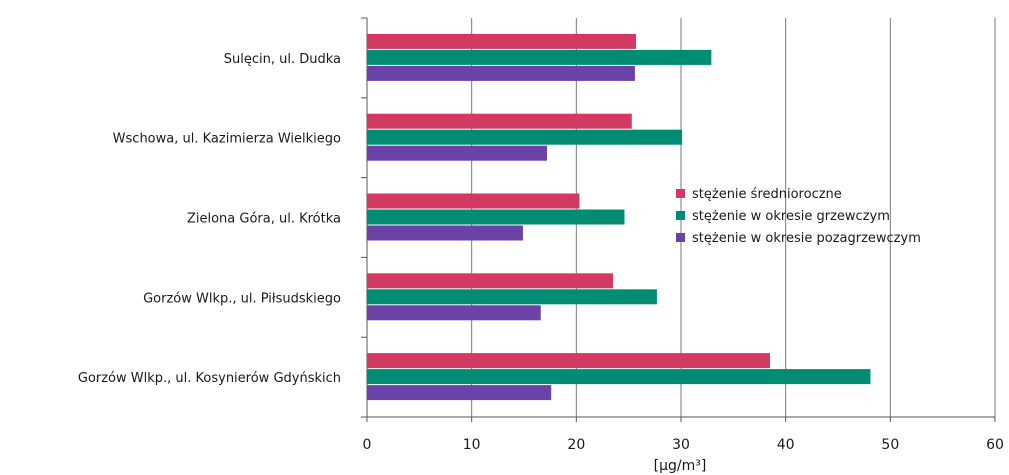 This screenshot has height=475, width=1009. What do you see at coordinates (995, 445) in the screenshot?
I see `x-tick-label: 60` at bounding box center [995, 445].